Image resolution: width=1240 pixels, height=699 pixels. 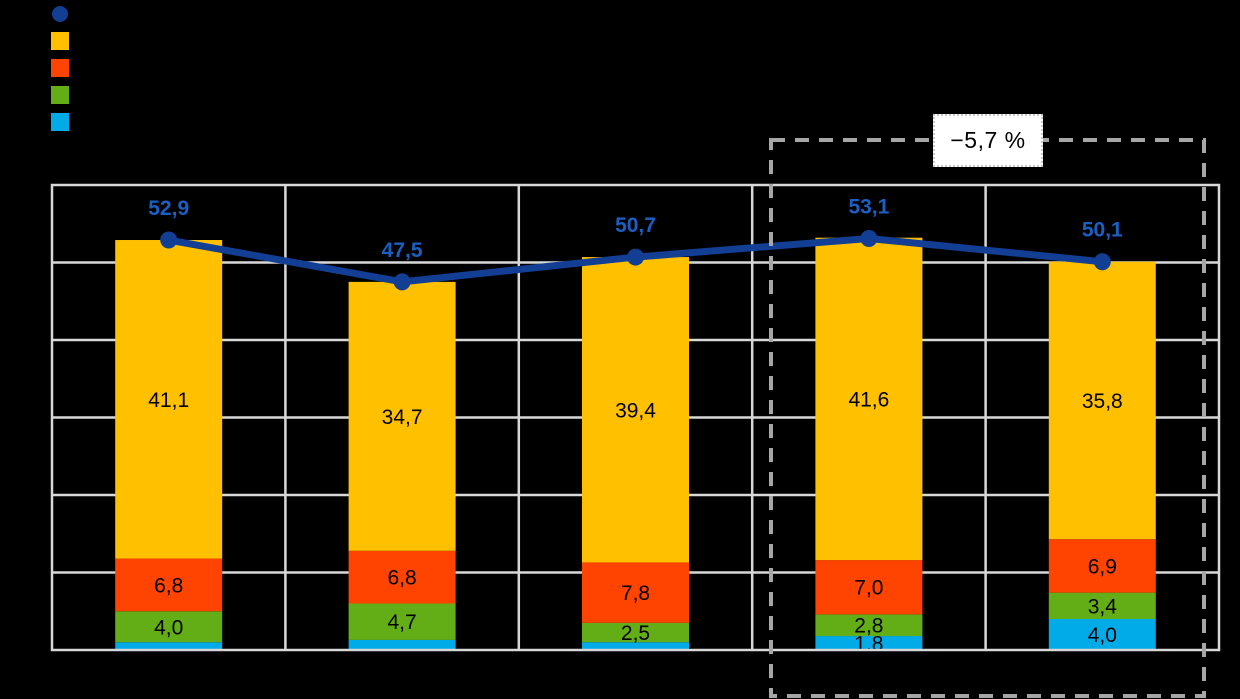 I want to click on bar-segment-value-label: 39,4, so click(x=635, y=410).